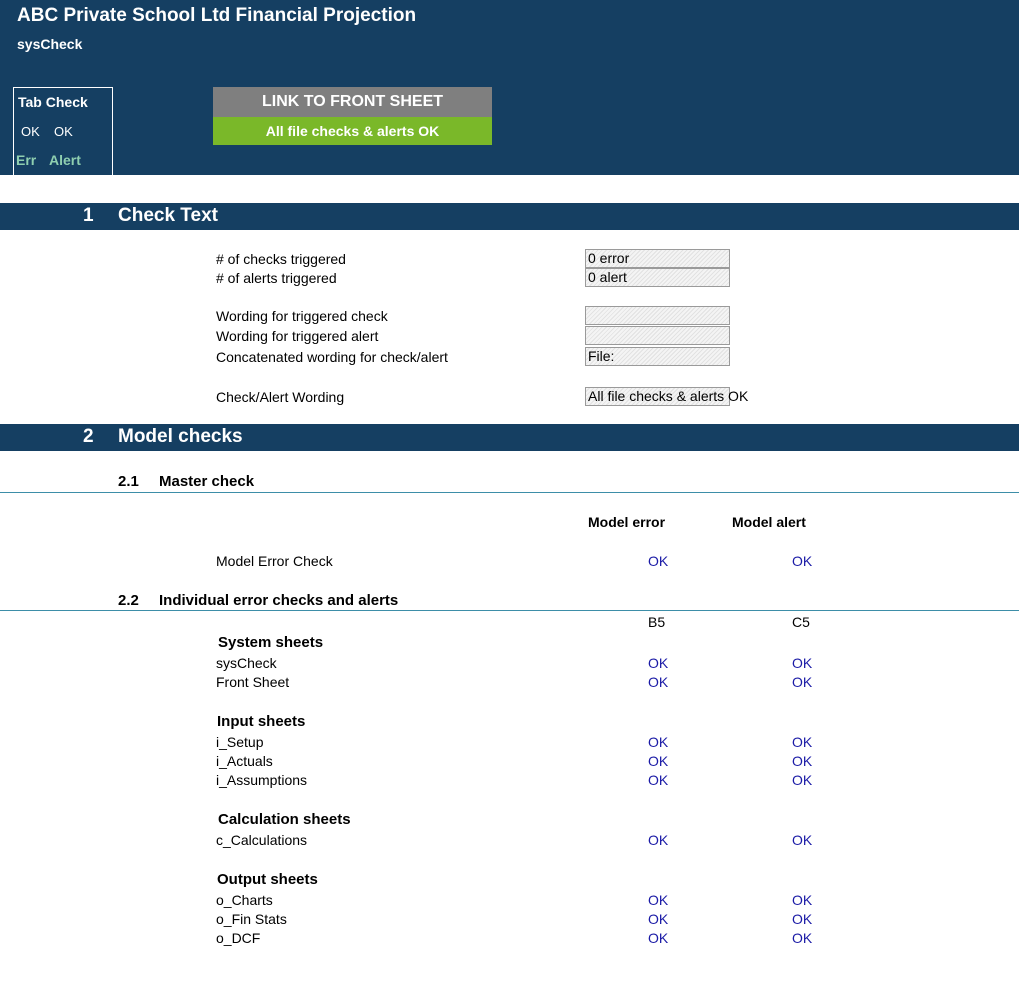 This screenshot has height=988, width=1024. I want to click on concatenated-wording-label: Concatenated wording for check/alert, so click(332, 357).